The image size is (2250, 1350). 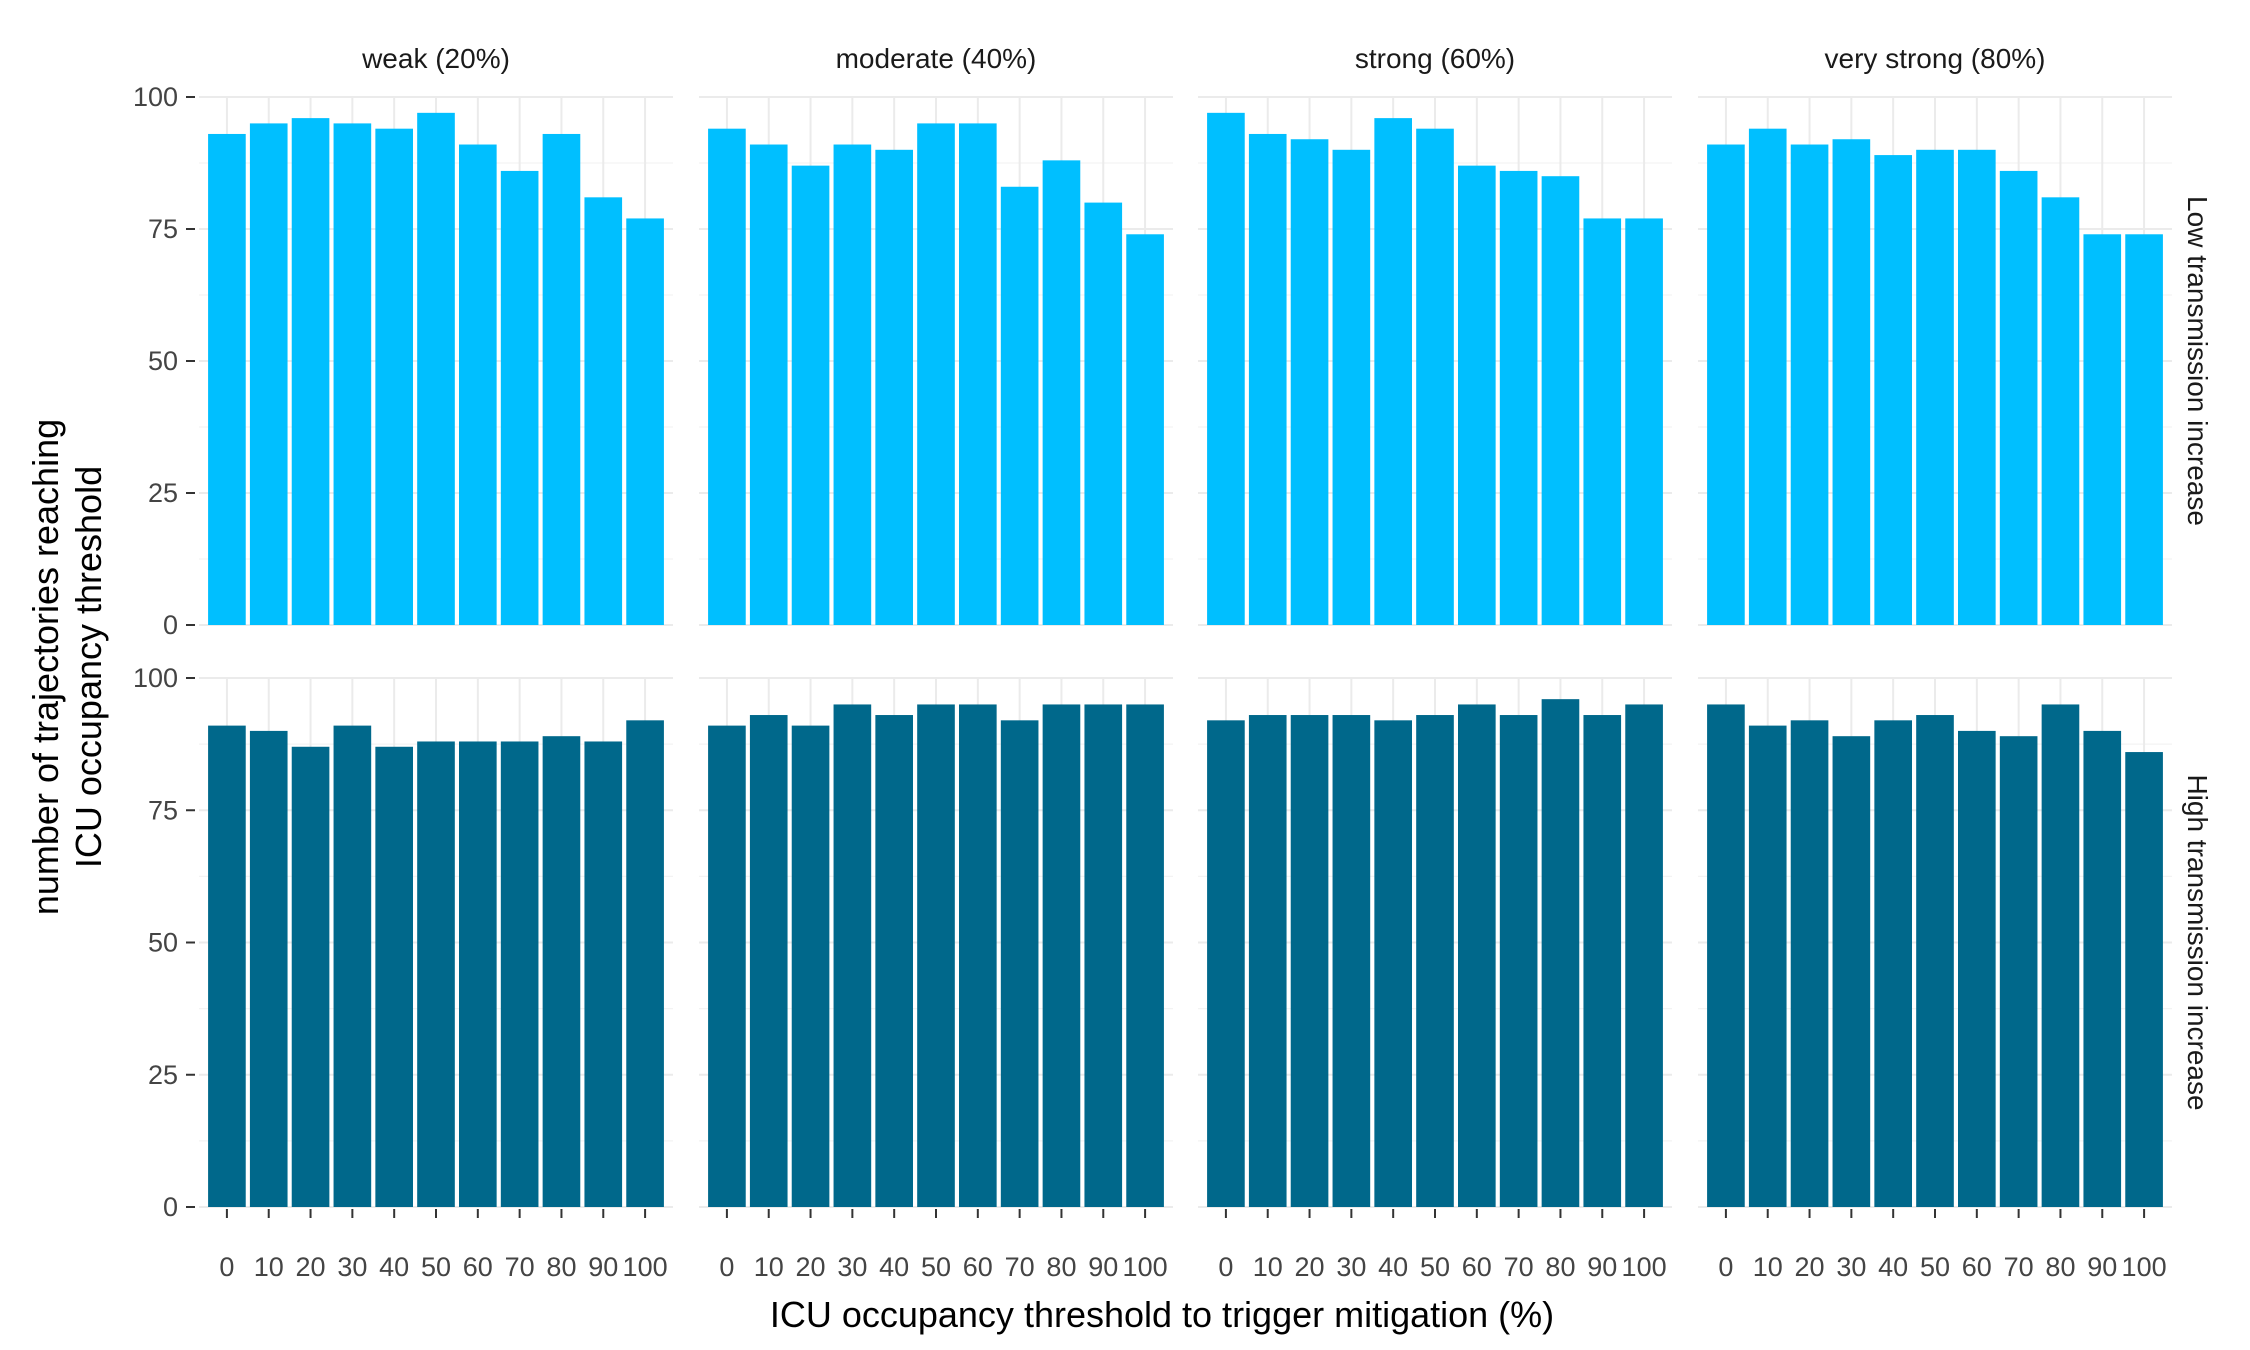 What do you see at coordinates (45, 667) in the screenshot?
I see `y-axis-title-line-1: number of trajectories reaching` at bounding box center [45, 667].